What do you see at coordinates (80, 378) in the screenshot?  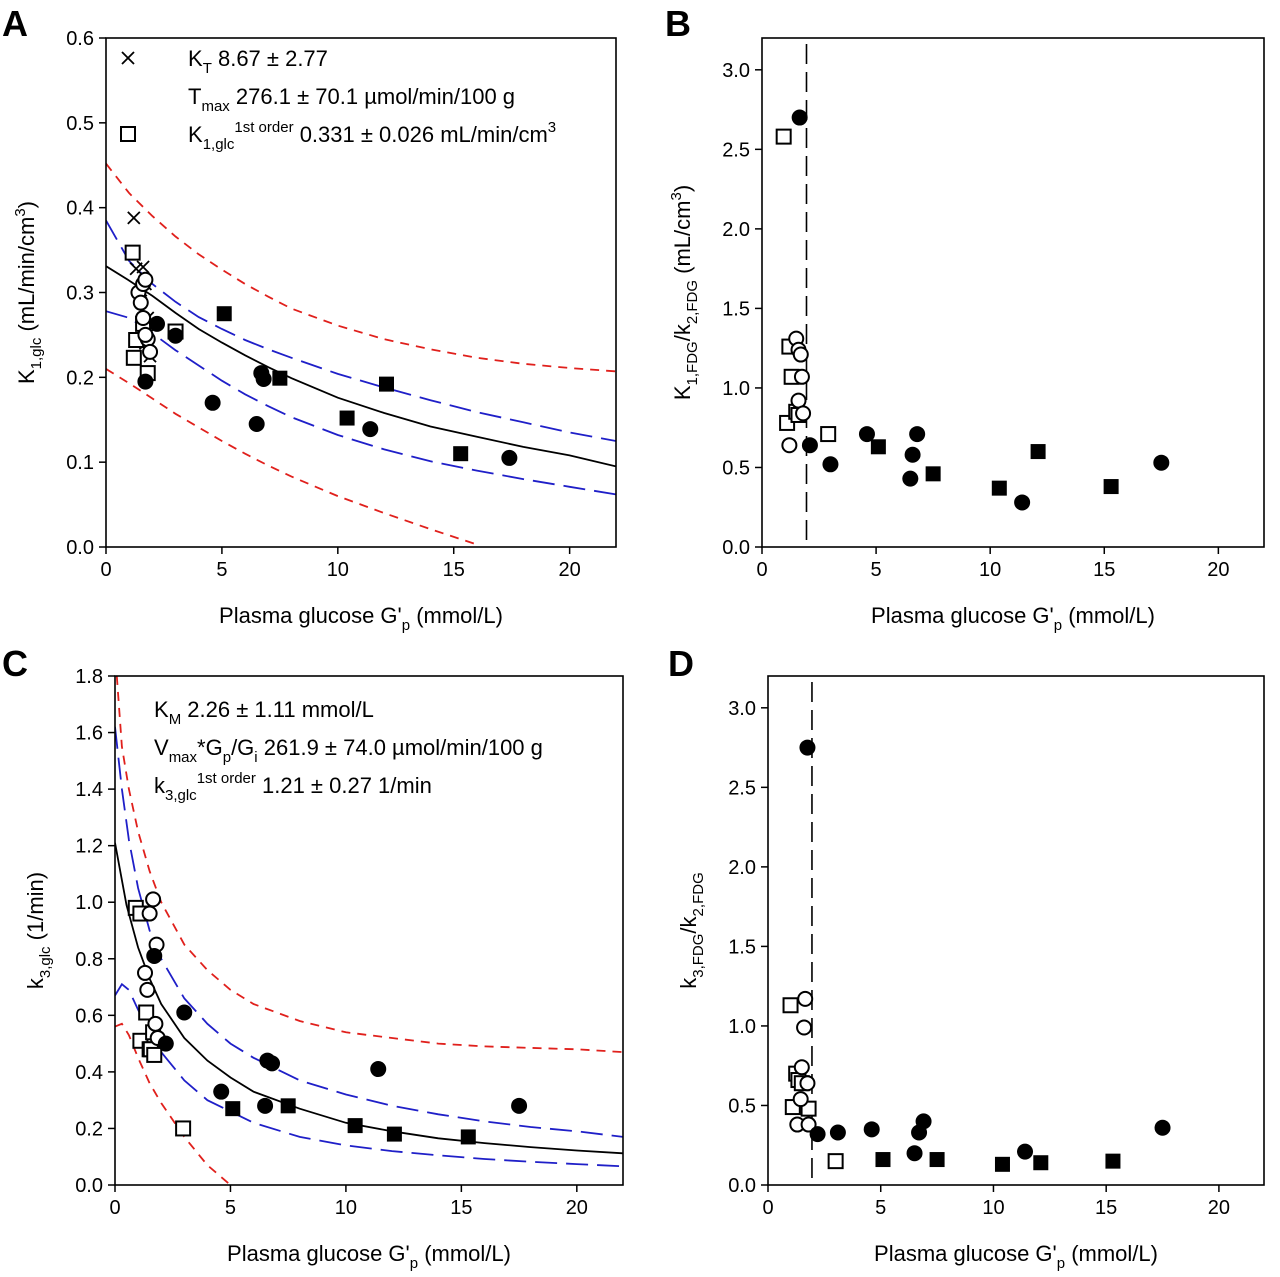 I see `y-tick-label: 0.2` at bounding box center [80, 378].